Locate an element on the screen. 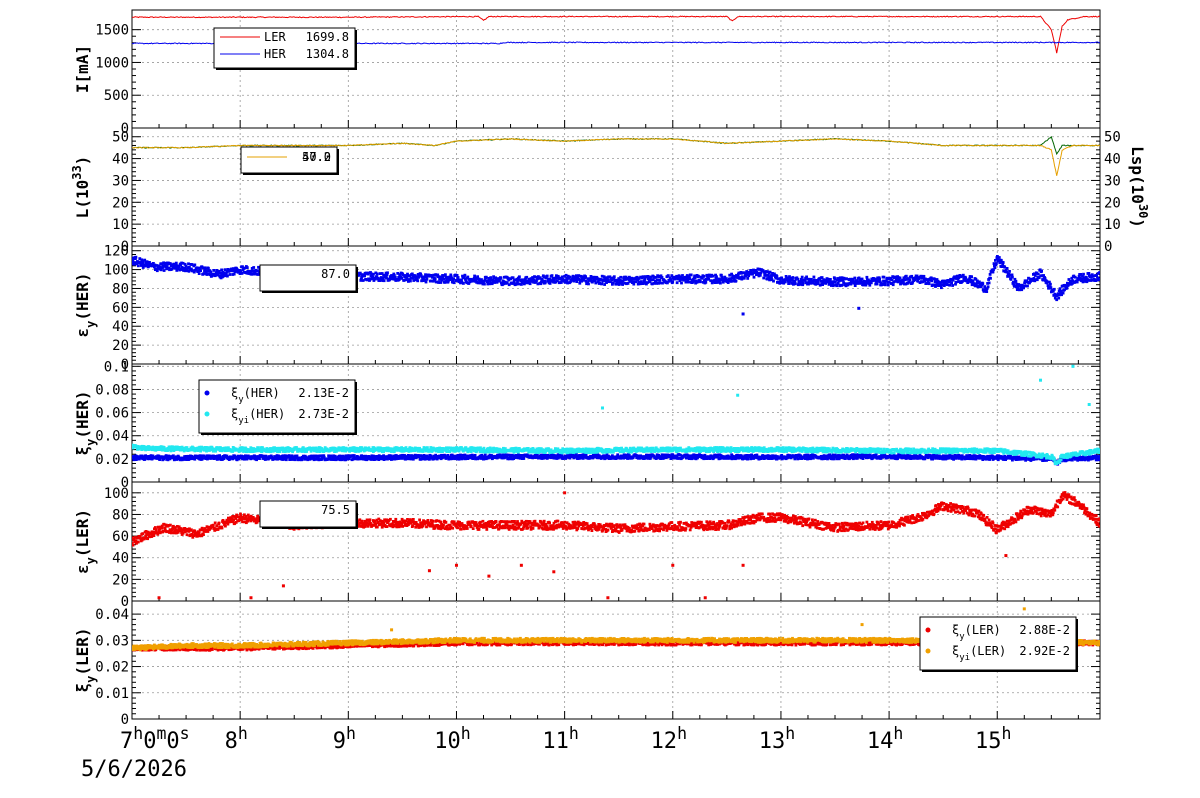  y2-axis-label: Lsp(1030) is located at coordinates (1139, 187).